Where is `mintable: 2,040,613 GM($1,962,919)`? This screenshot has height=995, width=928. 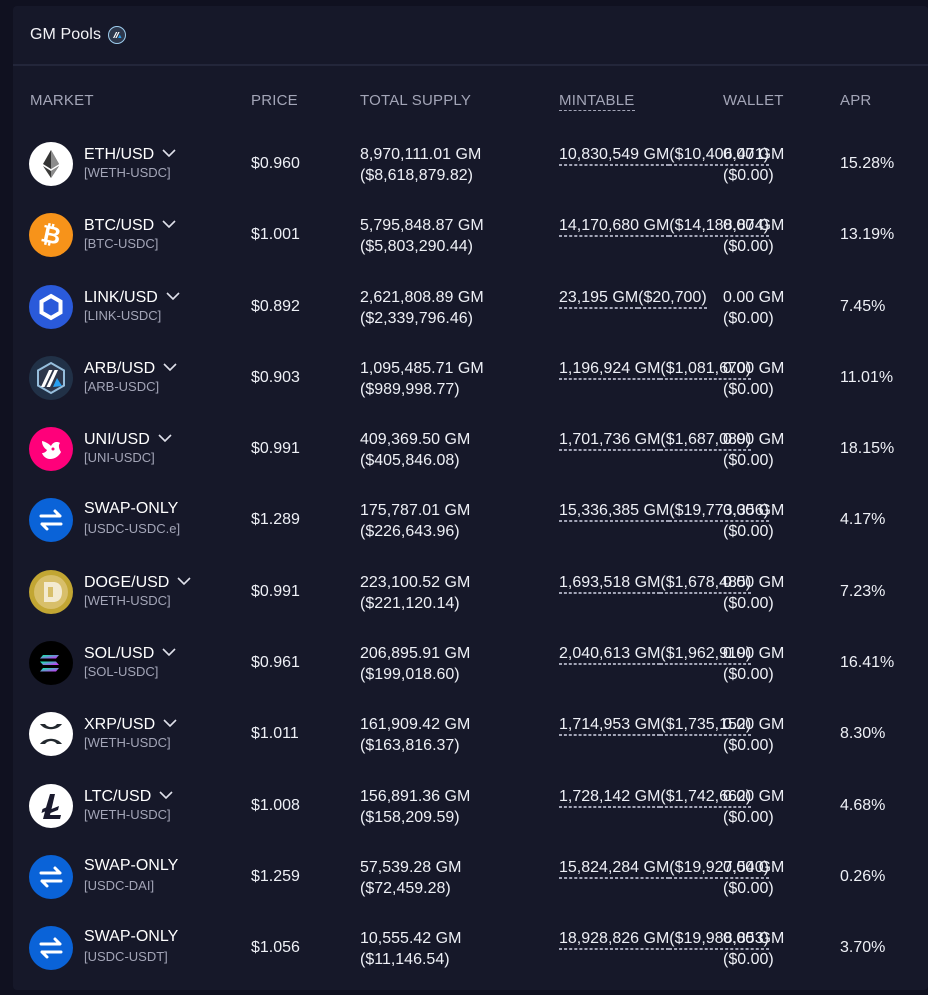 mintable: 2,040,613 GM($1,962,919) is located at coordinates (655, 654).